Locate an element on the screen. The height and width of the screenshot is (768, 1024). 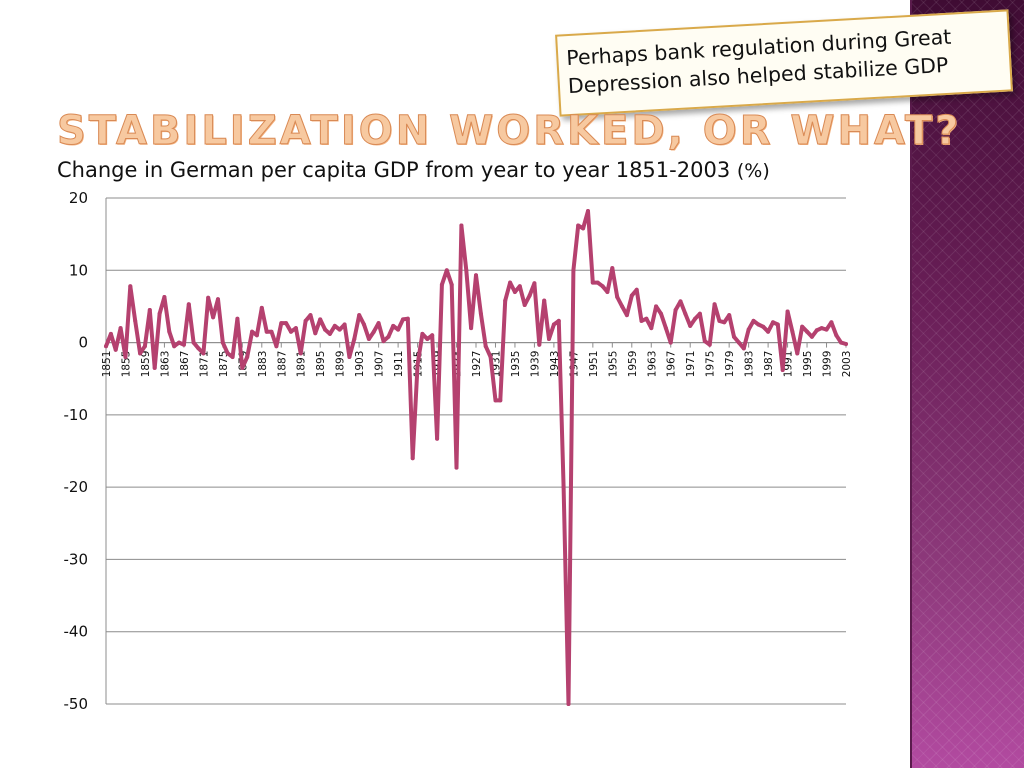
x-tick-label: 1851 is located at coordinates (107, 364).